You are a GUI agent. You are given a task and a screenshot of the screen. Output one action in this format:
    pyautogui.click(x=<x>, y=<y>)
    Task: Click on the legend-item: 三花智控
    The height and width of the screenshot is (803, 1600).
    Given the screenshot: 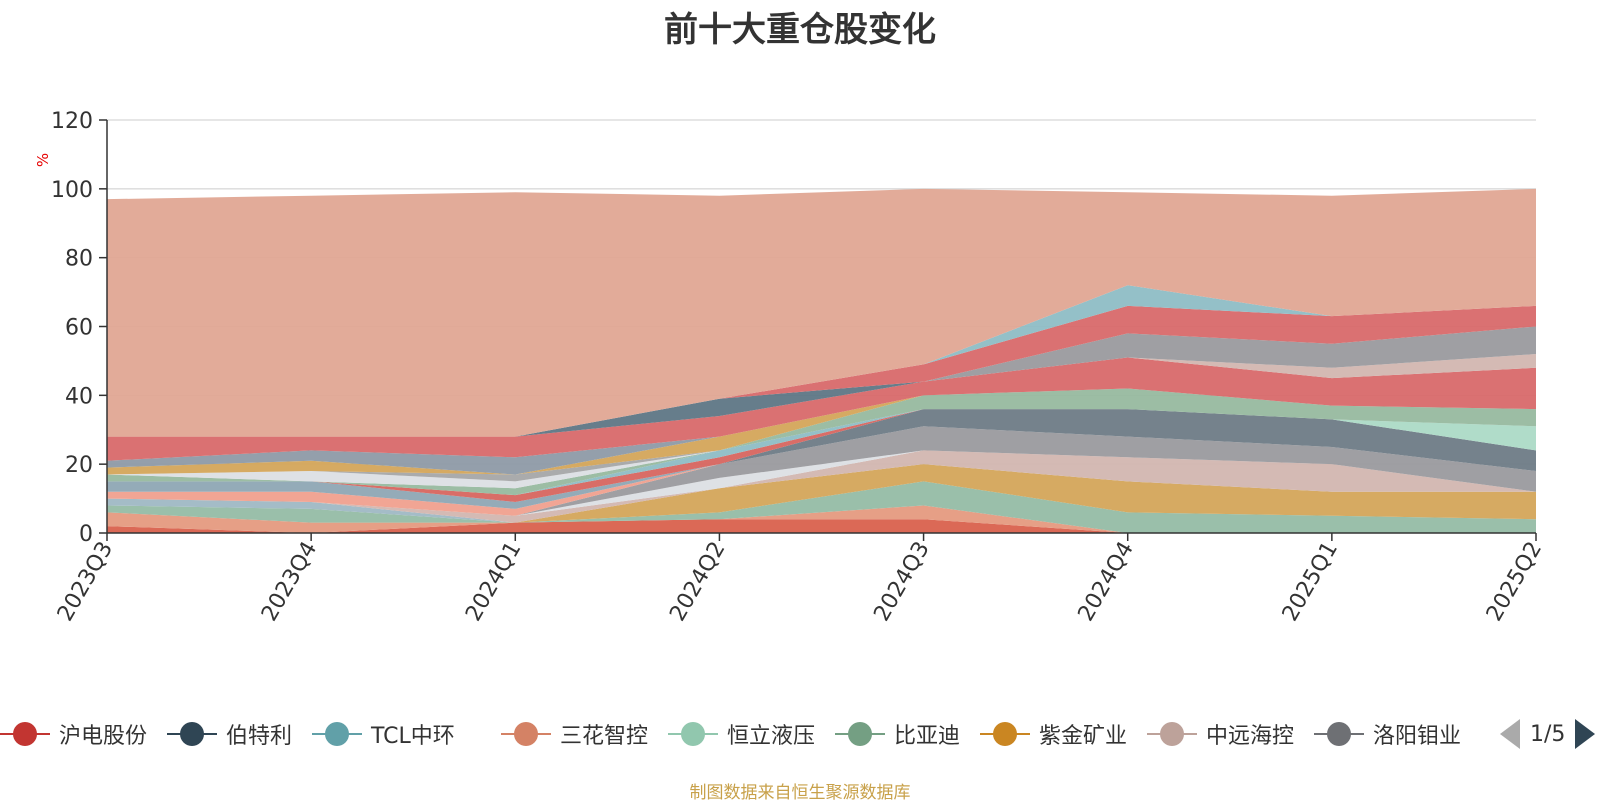 What is the action you would take?
    pyautogui.click(x=574, y=734)
    